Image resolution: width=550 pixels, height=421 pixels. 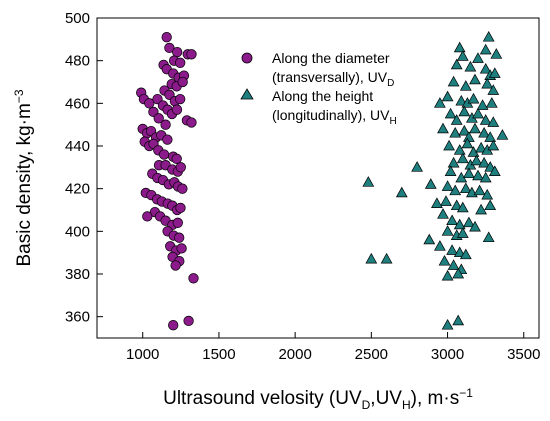 What do you see at coordinates (77, 146) in the screenshot?
I see `y-tick-label: 440` at bounding box center [77, 146].